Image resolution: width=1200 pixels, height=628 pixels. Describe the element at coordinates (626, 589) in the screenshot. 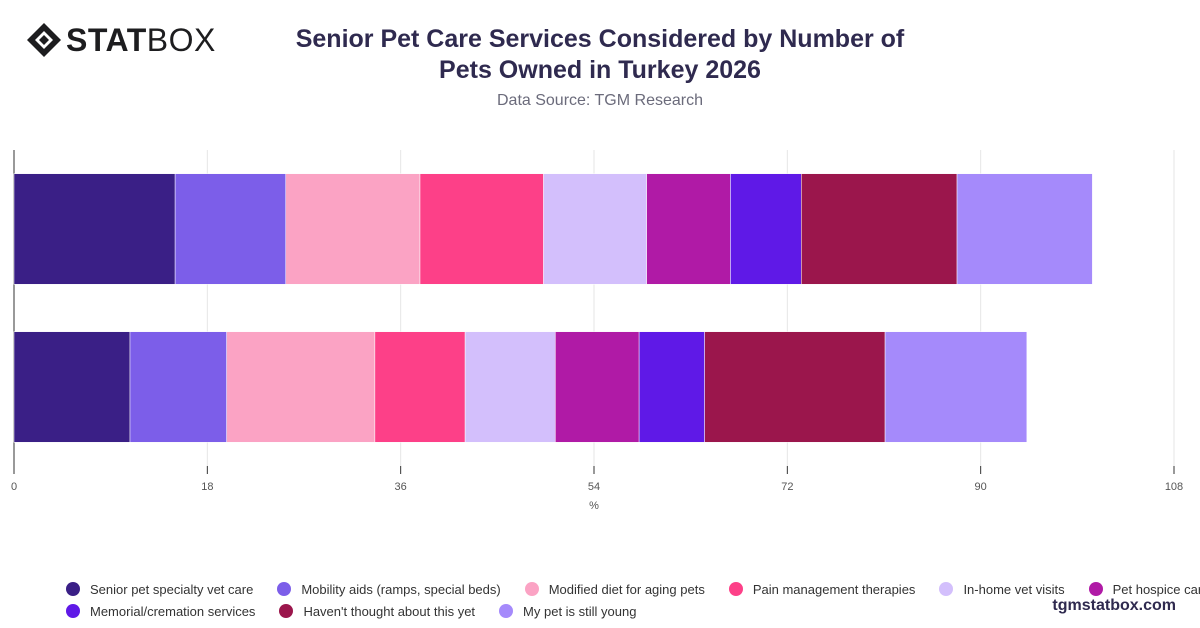

I see `legend-label: Modified diet for aging pets` at that location.